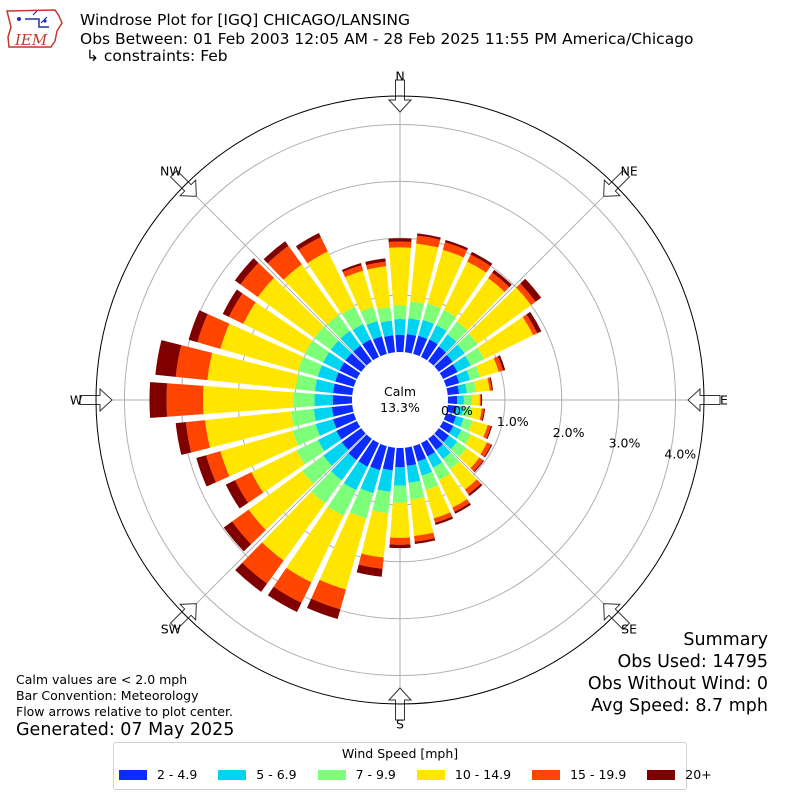 The height and width of the screenshot is (800, 800). I want to click on constraints-label: ↳ constraints: Feb, so click(157, 56).